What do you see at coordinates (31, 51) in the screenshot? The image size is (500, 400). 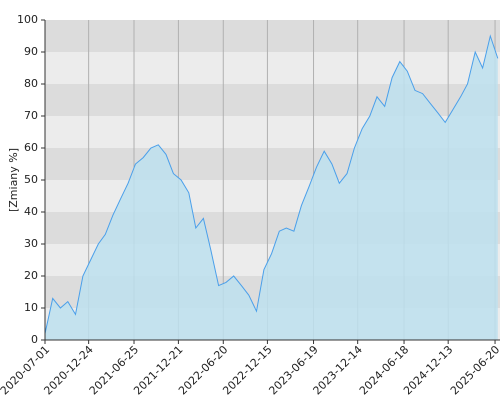 I see `y-tick-label: 90` at bounding box center [31, 51].